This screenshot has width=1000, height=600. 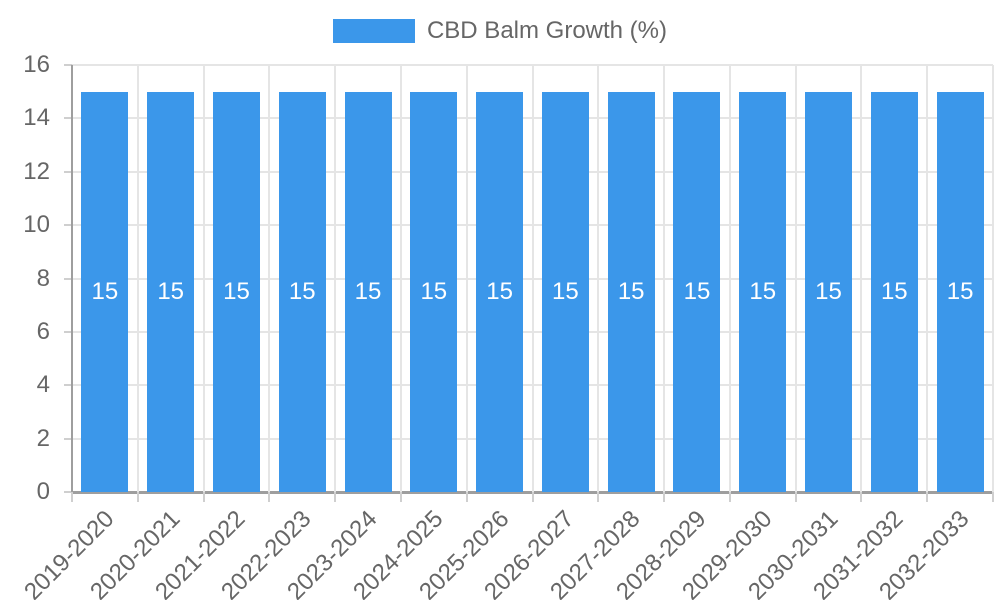 What do you see at coordinates (36, 64) in the screenshot?
I see `y-tick-label: 16` at bounding box center [36, 64].